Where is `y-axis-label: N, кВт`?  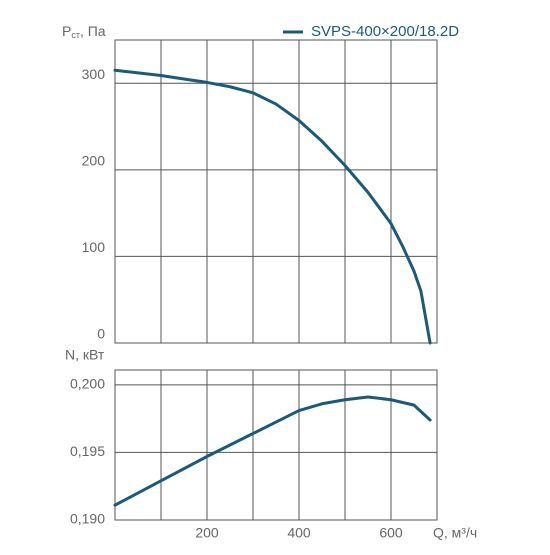
y-axis-label: N, кВт is located at coordinates (85, 355).